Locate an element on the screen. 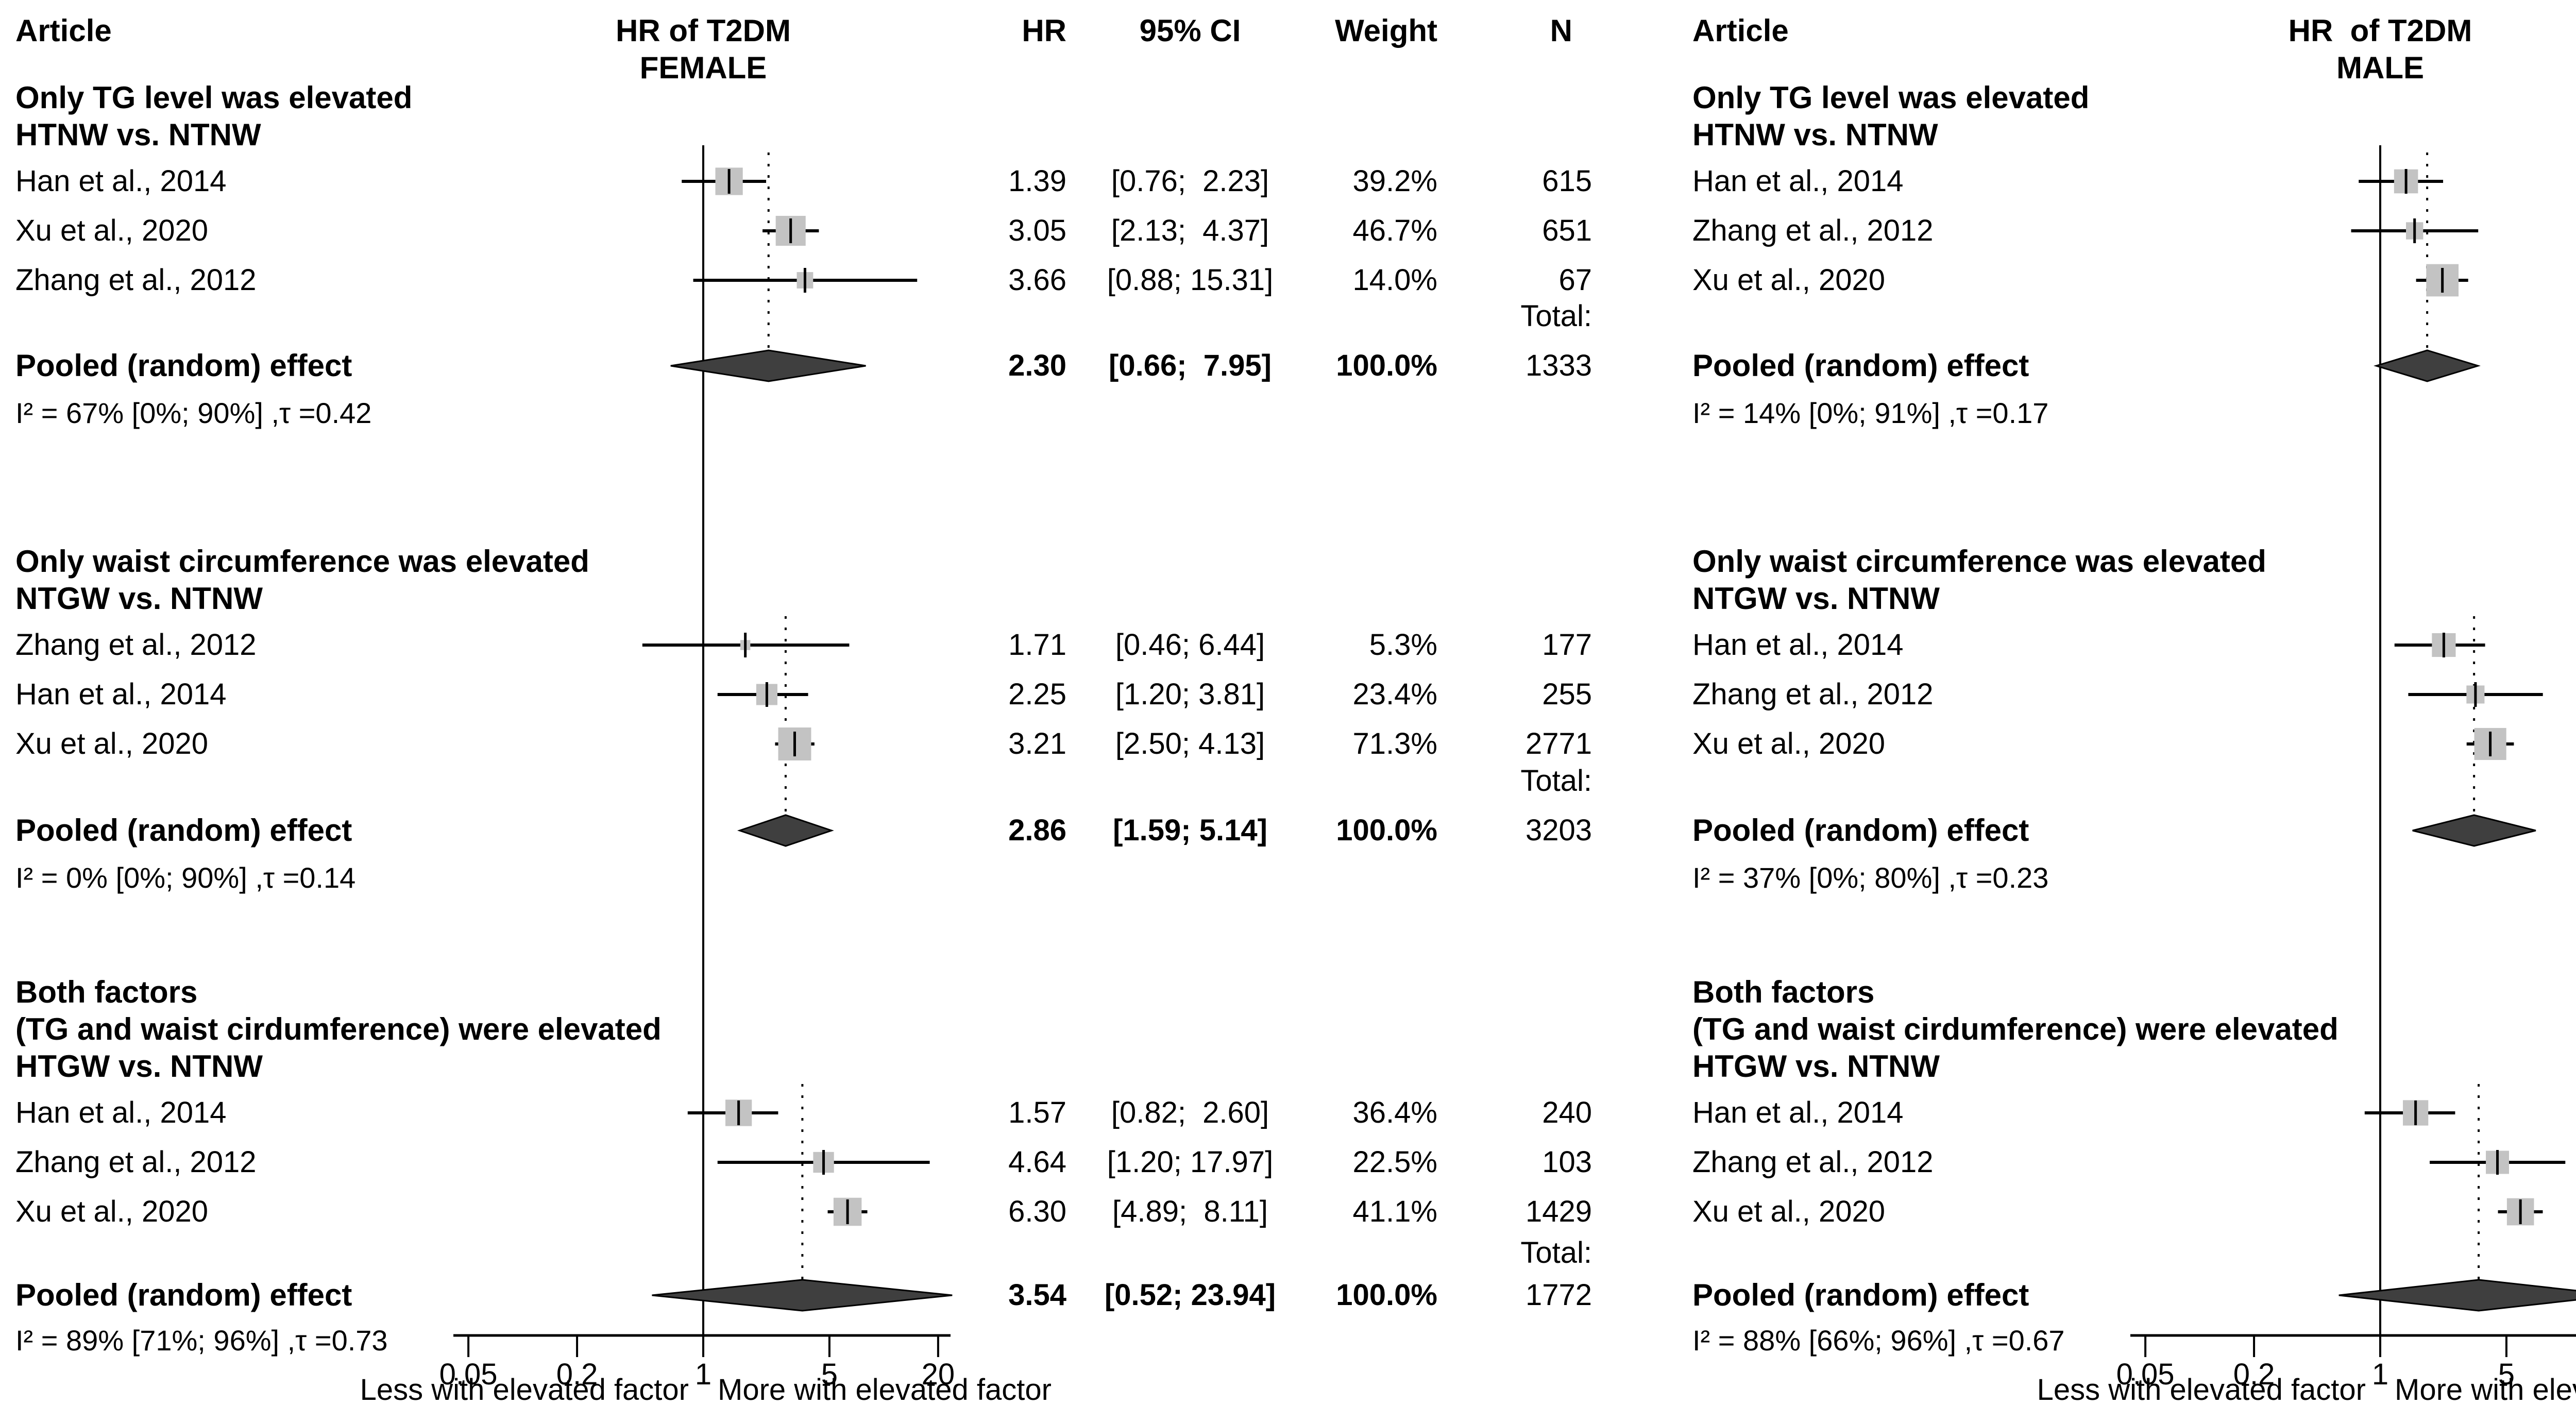  heterogeneity-stats: I² = 67% [0%; 90%] ,τ =0.42 is located at coordinates (193, 413).